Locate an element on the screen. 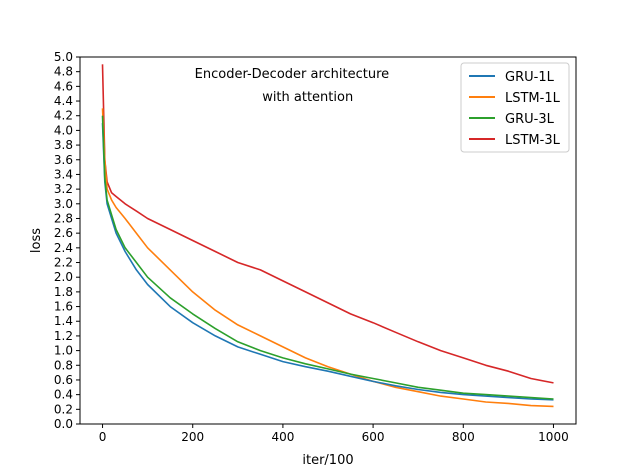 The height and width of the screenshot is (476, 640). legend-label: LSTM-1L is located at coordinates (533, 98).